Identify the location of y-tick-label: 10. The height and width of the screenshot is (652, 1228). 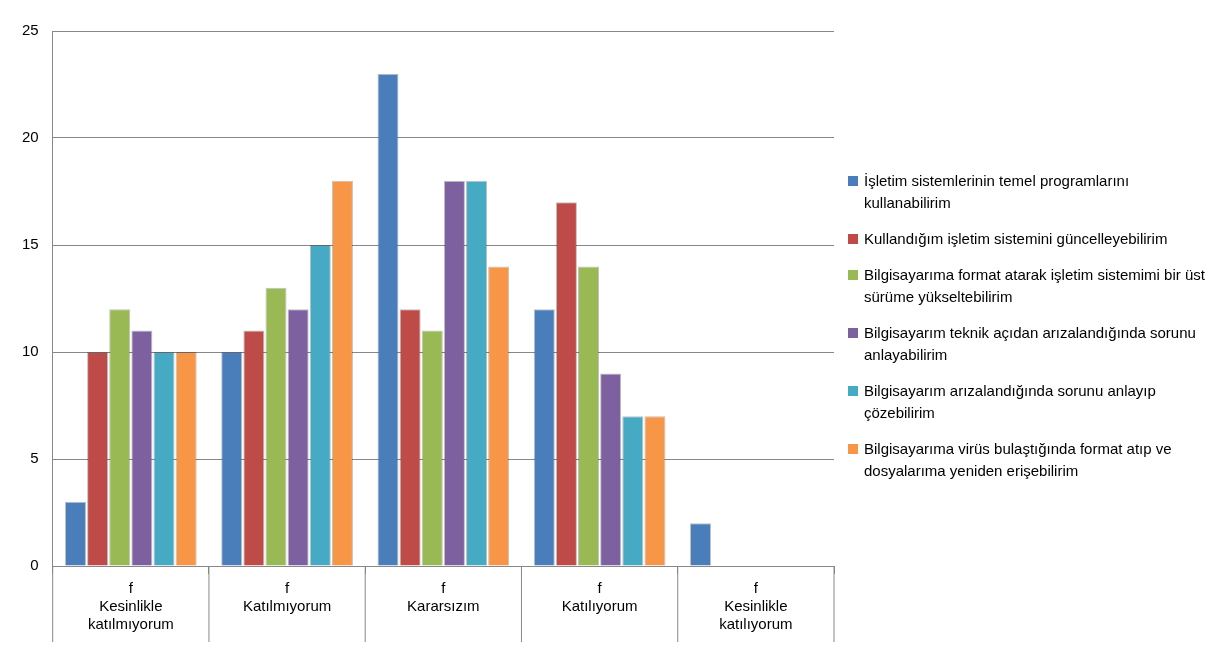
(30, 351).